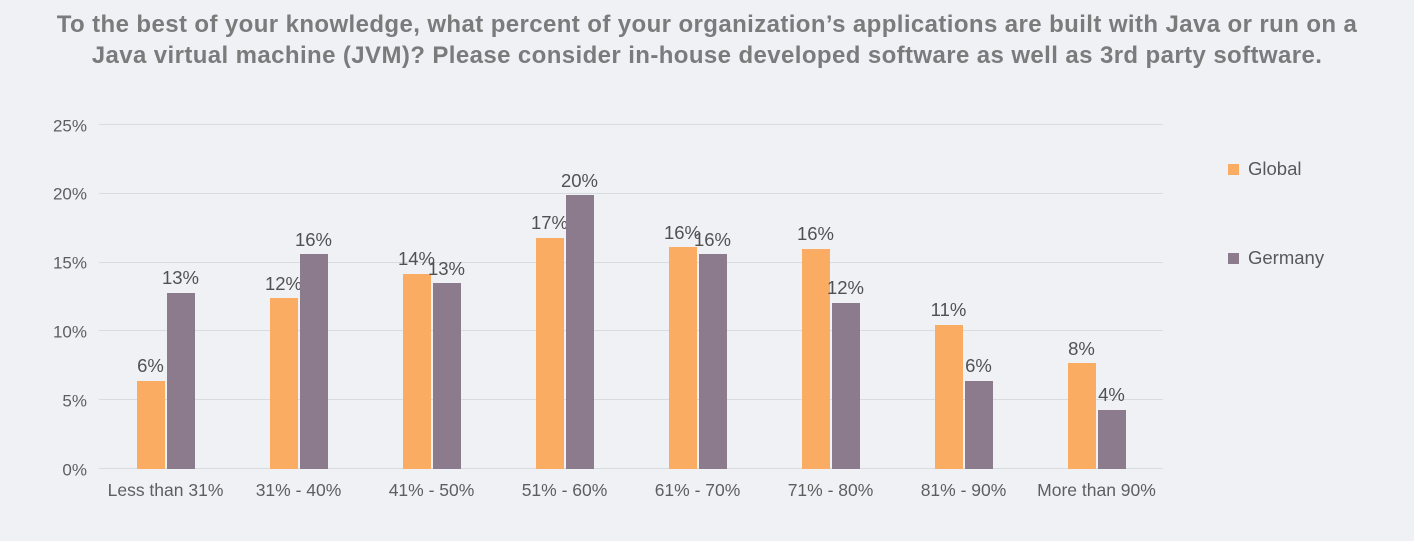 The width and height of the screenshot is (1414, 541). I want to click on bar-group: 6% 13% Less than 31%, so click(165, 312).